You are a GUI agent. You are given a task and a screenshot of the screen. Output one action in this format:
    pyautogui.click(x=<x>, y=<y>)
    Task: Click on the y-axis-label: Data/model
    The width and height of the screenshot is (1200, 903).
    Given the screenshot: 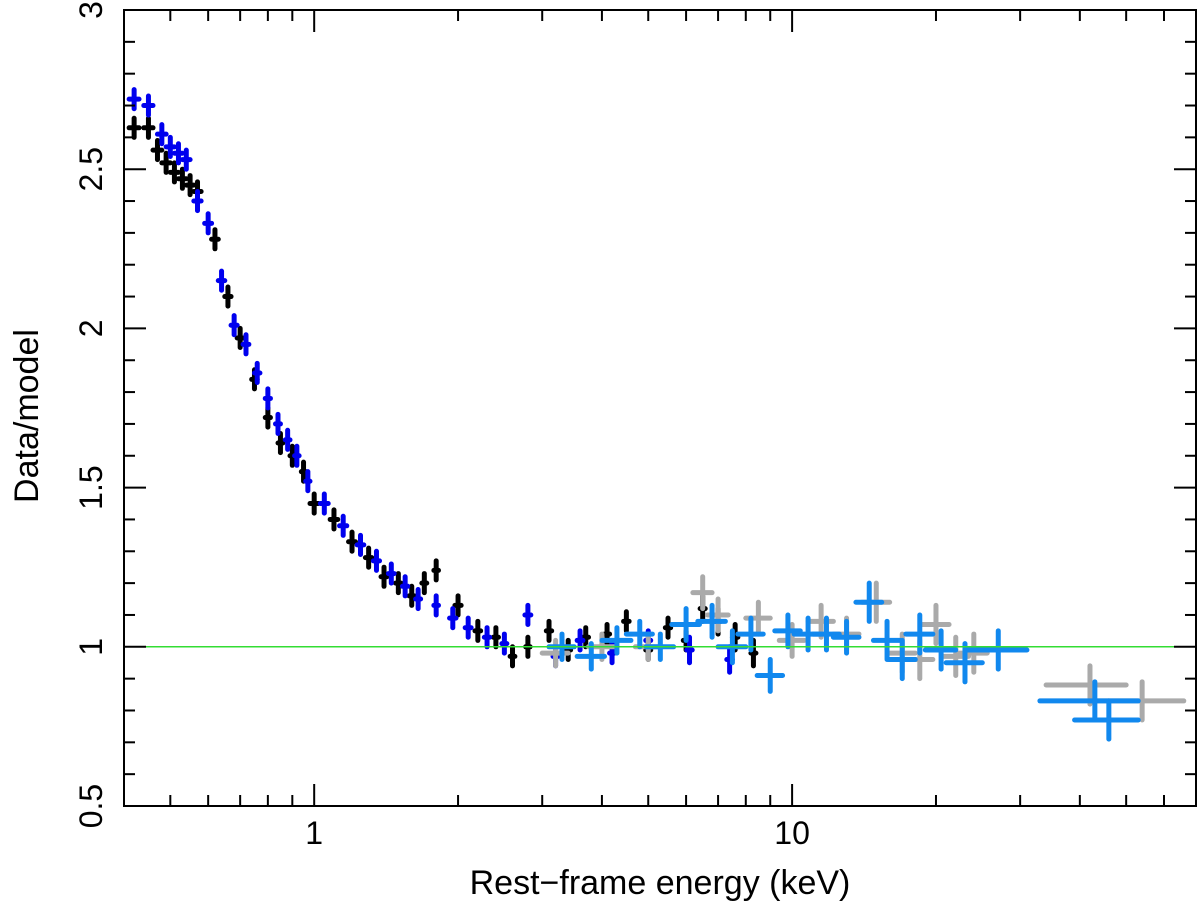 What is the action you would take?
    pyautogui.click(x=27, y=416)
    